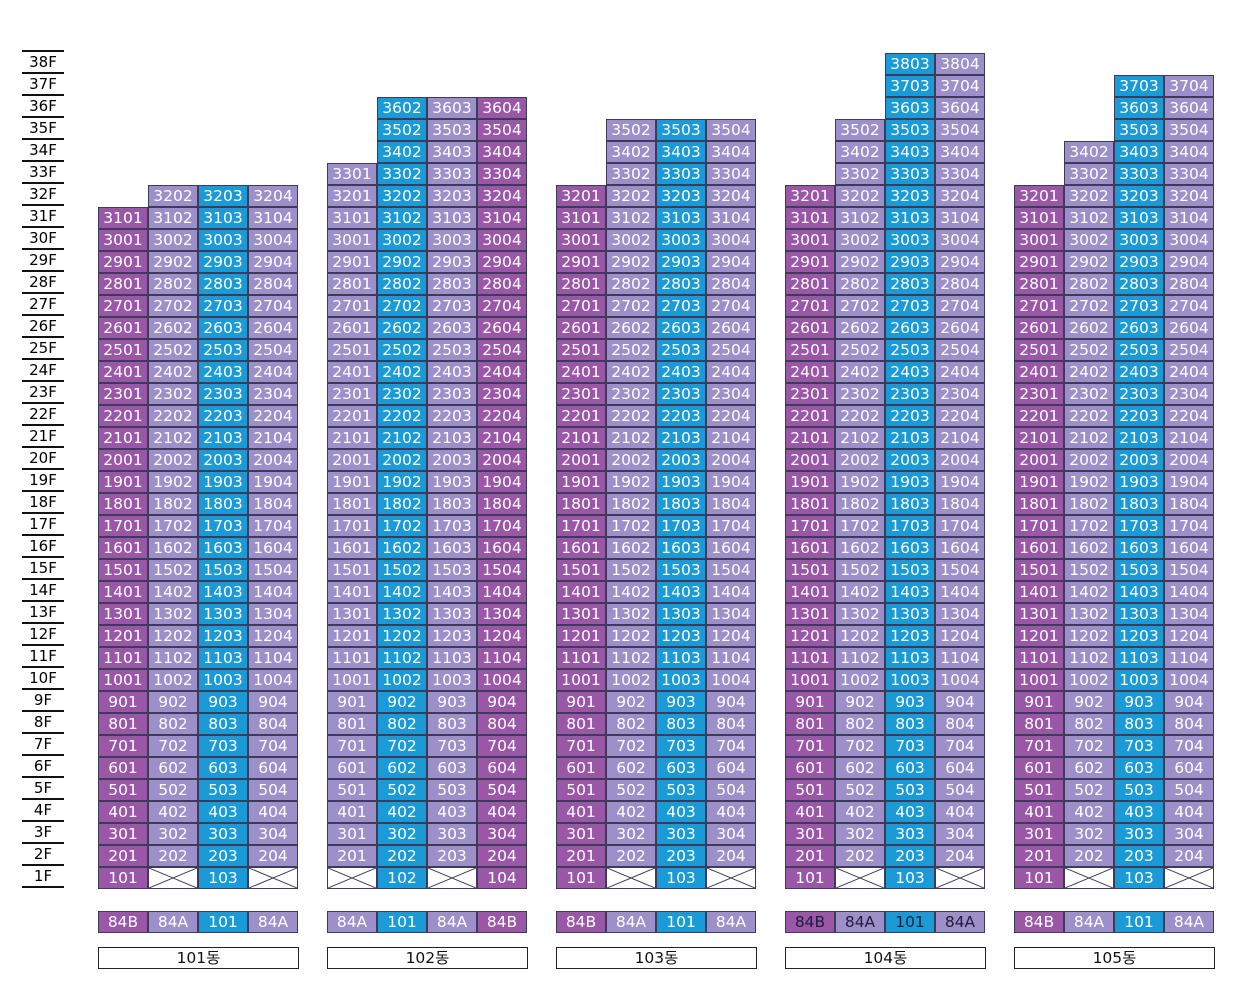  Describe the element at coordinates (960, 416) in the screenshot. I see `unit-cell: 2204` at that location.